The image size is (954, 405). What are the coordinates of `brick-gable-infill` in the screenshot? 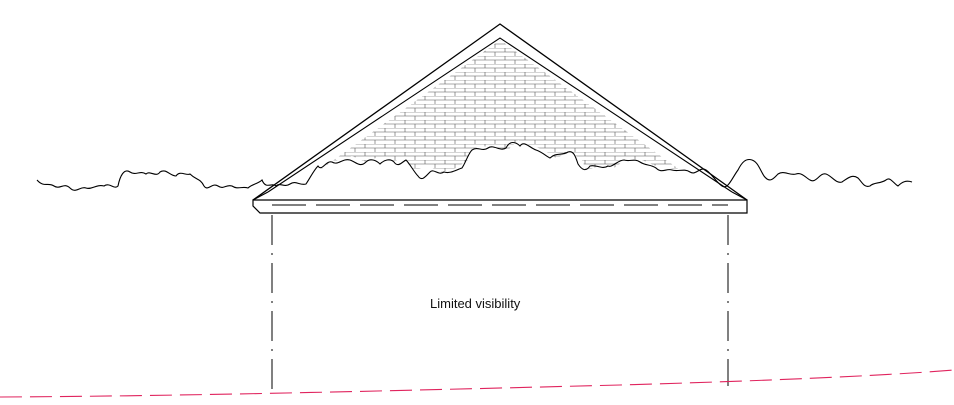 It's located at (500, 106).